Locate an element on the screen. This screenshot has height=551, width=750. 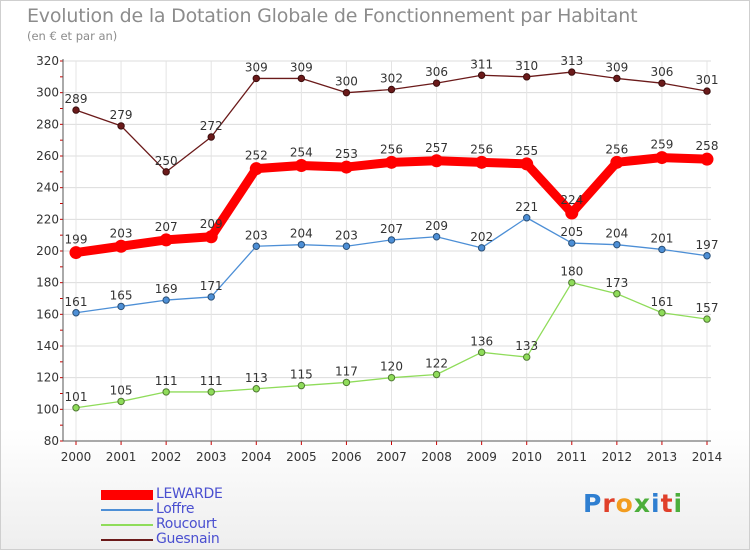
data-label-loffre: 171 is located at coordinates (211, 286).